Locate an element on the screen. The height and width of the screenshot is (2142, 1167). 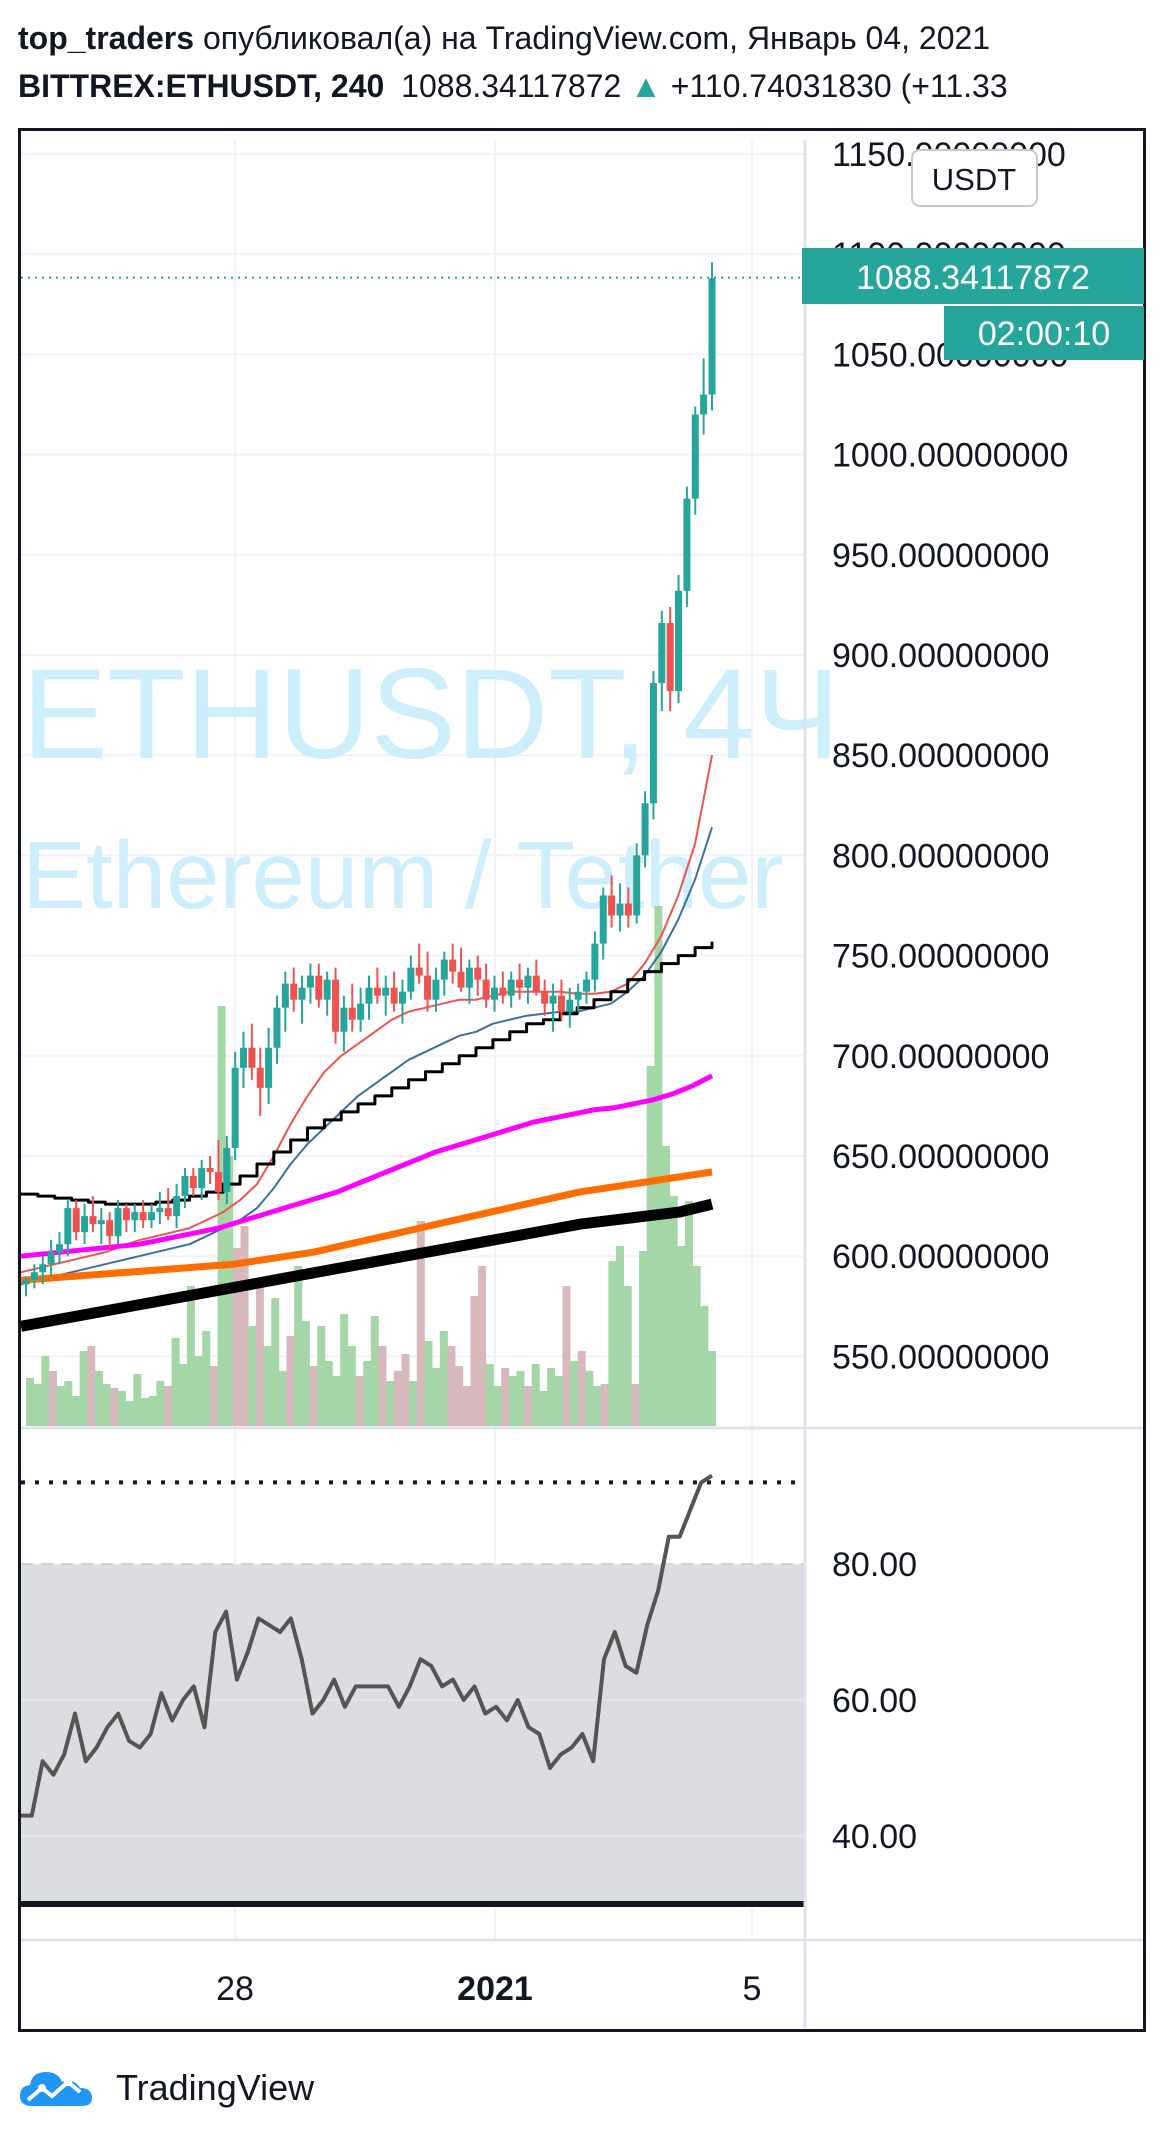
last-price-tag is located at coordinates (973, 276).